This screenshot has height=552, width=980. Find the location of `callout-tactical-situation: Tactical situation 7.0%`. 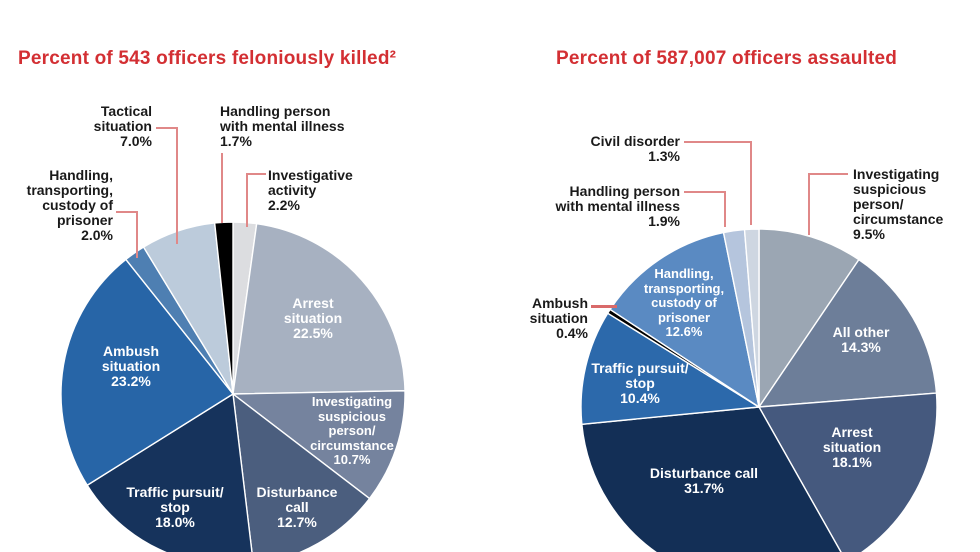

callout-tactical-situation: Tactical situation 7.0% is located at coordinates (122, 126).